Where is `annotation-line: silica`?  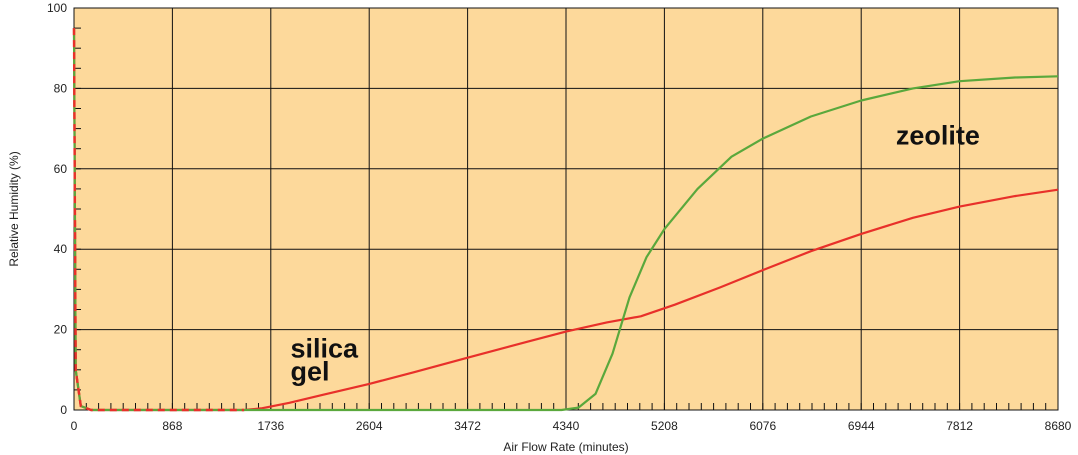 annotation-line: silica is located at coordinates (325, 349).